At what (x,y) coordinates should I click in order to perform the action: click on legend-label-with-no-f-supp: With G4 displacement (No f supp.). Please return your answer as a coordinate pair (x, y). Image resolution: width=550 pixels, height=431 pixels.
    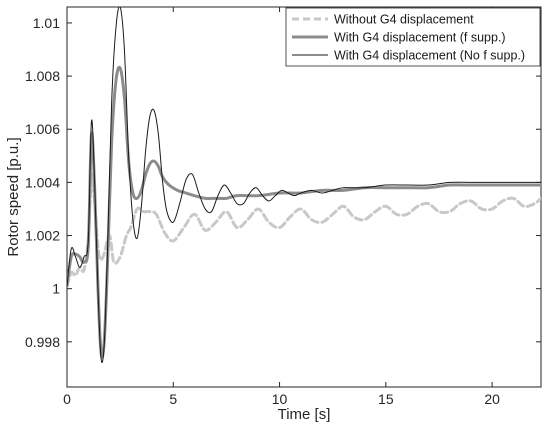
    Looking at the image, I should click on (429, 56).